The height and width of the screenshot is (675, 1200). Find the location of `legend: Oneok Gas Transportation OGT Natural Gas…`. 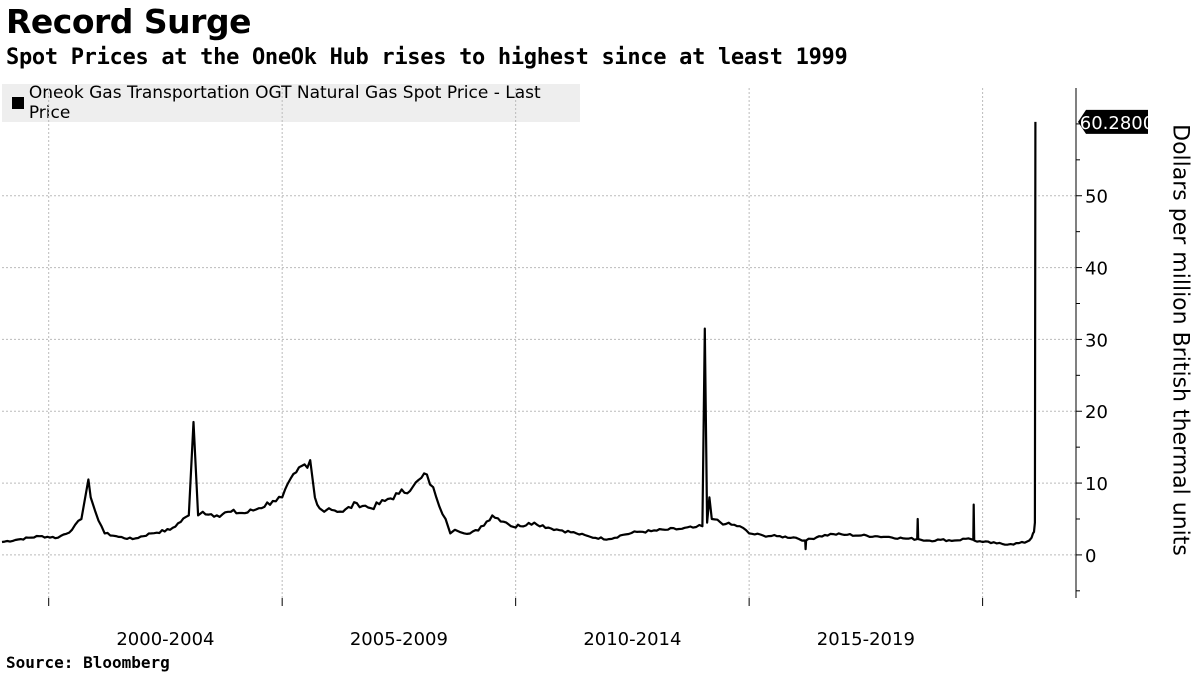

legend: Oneok Gas Transportation OGT Natural Gas… is located at coordinates (291, 103).